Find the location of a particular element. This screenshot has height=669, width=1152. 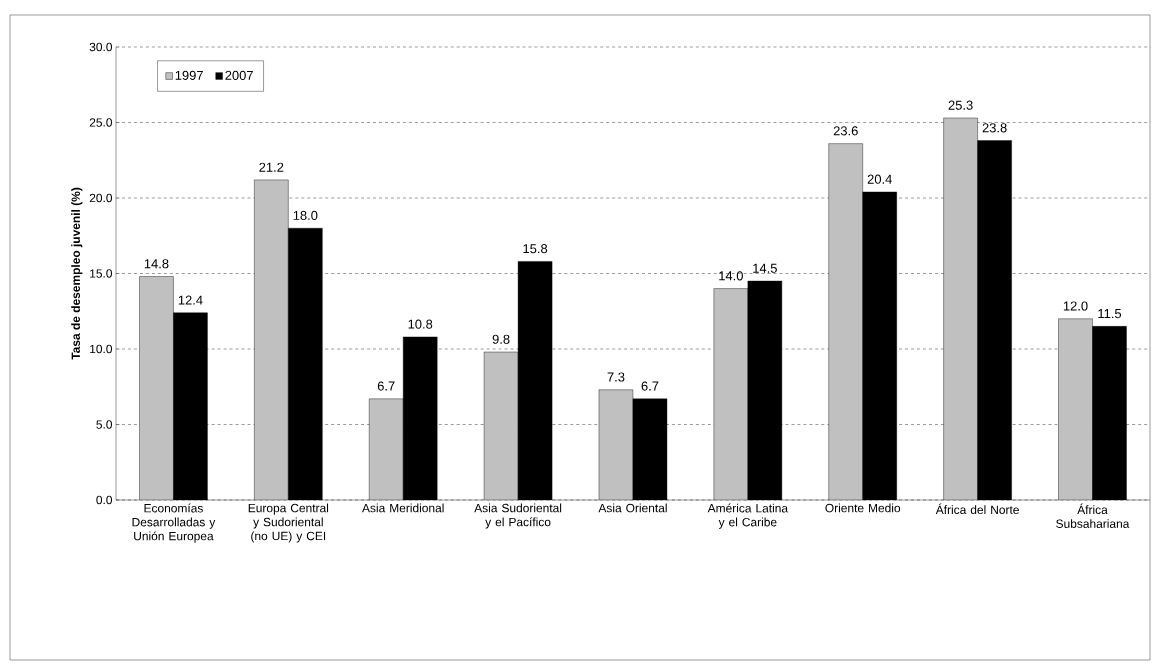

x-tick-label: Asia Sudoriental y el Pacífico is located at coordinates (518, 516).